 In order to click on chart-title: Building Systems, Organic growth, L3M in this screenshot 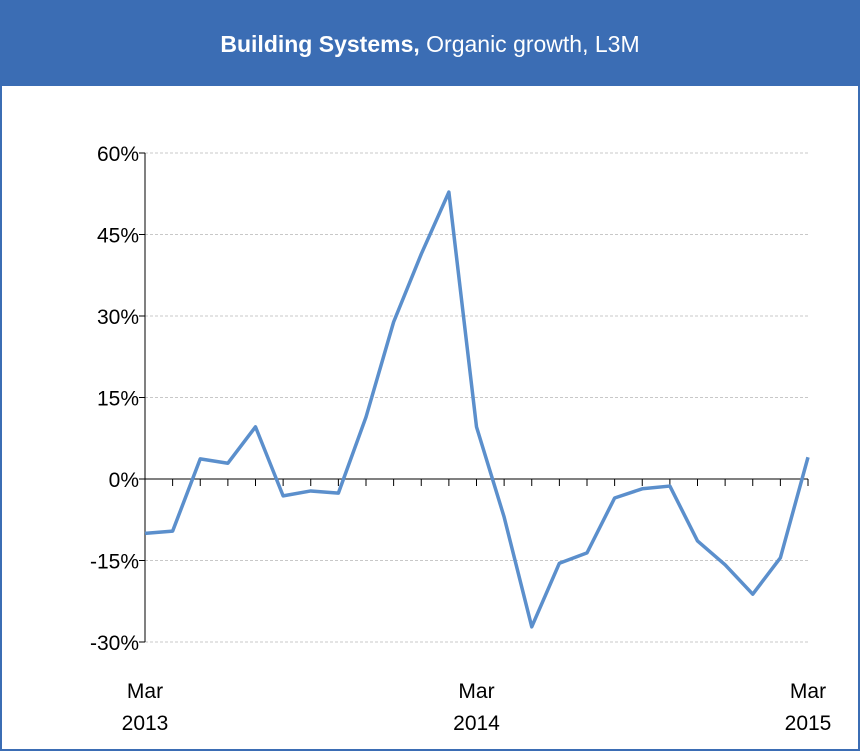, I will do `click(429, 44)`.